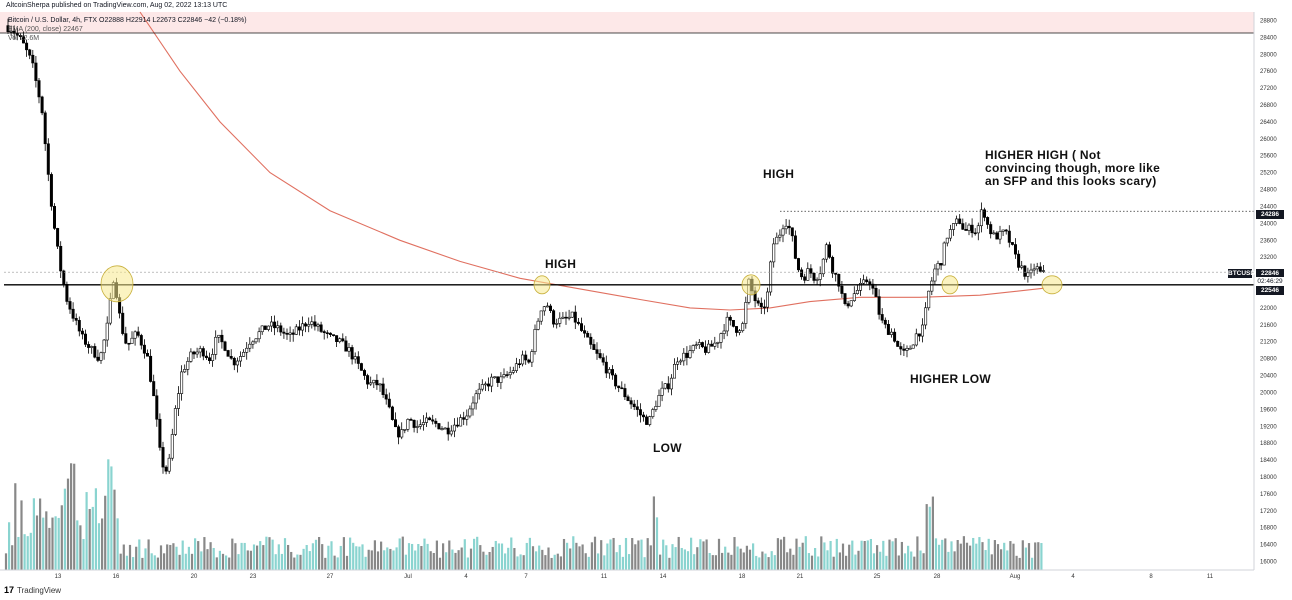 The image size is (1292, 600). I want to click on x-tick-label: 4, so click(1073, 577).